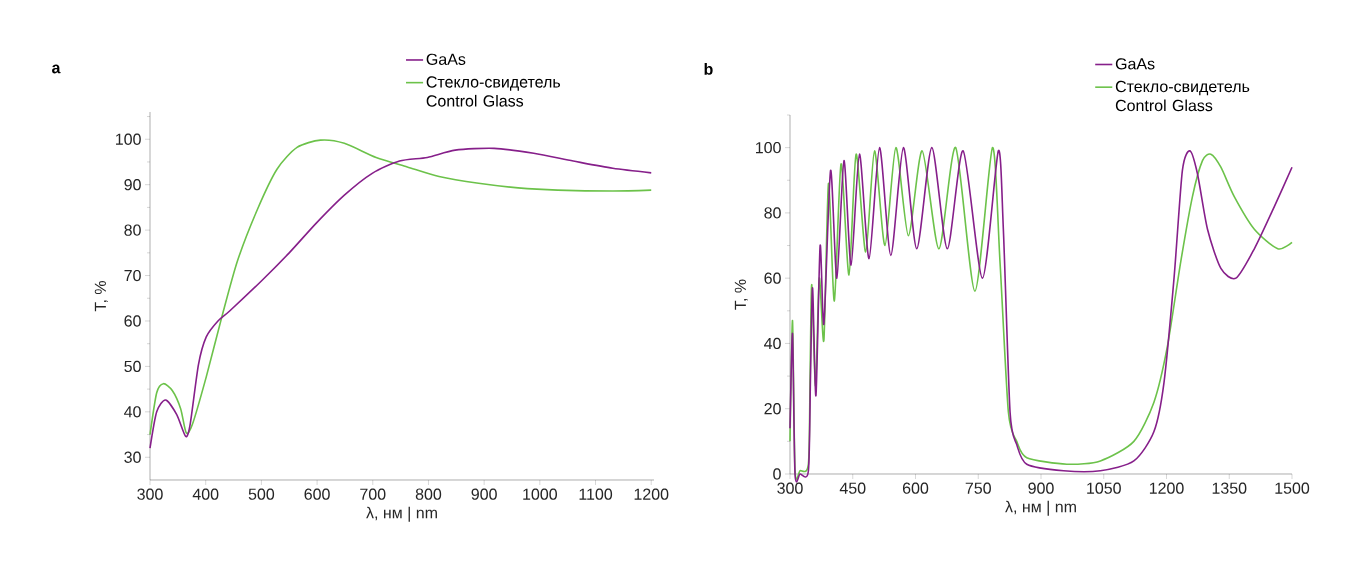 The width and height of the screenshot is (1355, 564). What do you see at coordinates (540, 494) in the screenshot?
I see `x-tick-label: 1000` at bounding box center [540, 494].